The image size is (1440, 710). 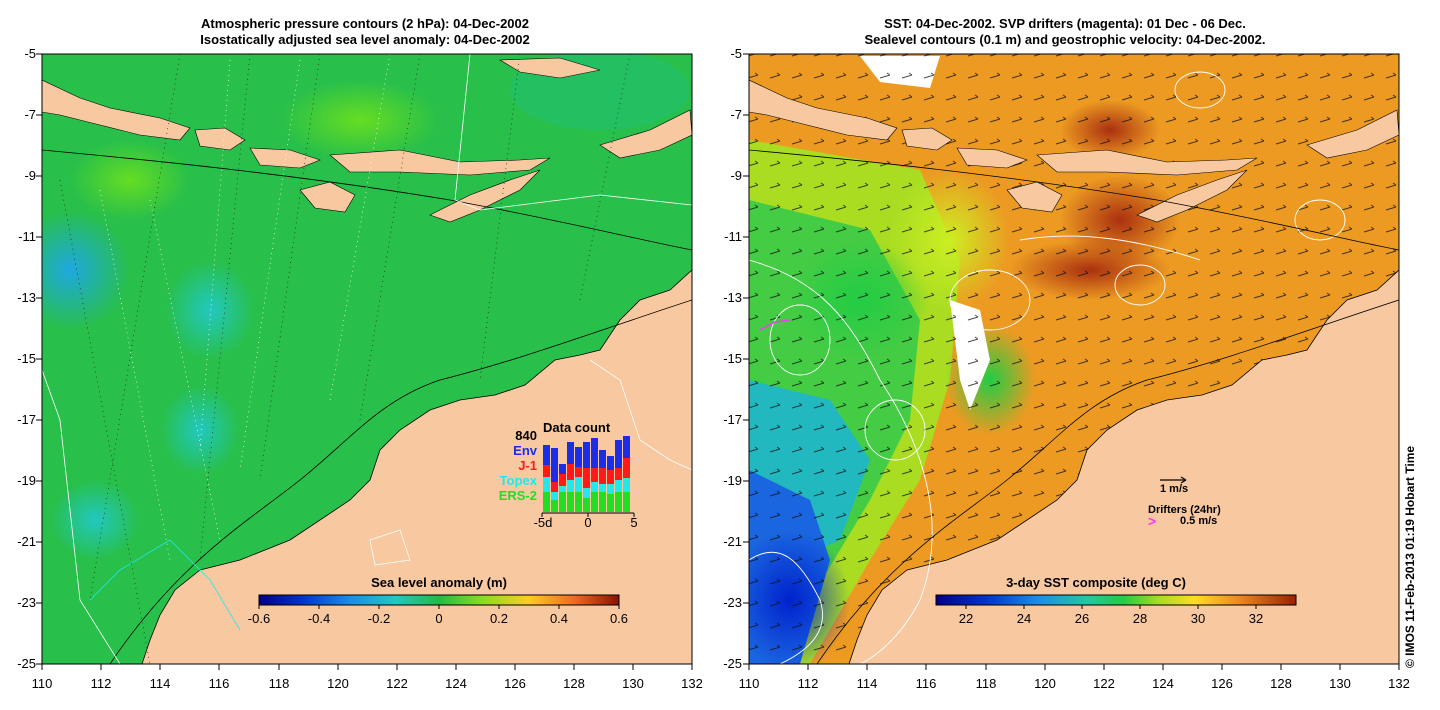 What do you see at coordinates (499, 618) in the screenshot?
I see `sla-colorbar-tick: 0.2` at bounding box center [499, 618].